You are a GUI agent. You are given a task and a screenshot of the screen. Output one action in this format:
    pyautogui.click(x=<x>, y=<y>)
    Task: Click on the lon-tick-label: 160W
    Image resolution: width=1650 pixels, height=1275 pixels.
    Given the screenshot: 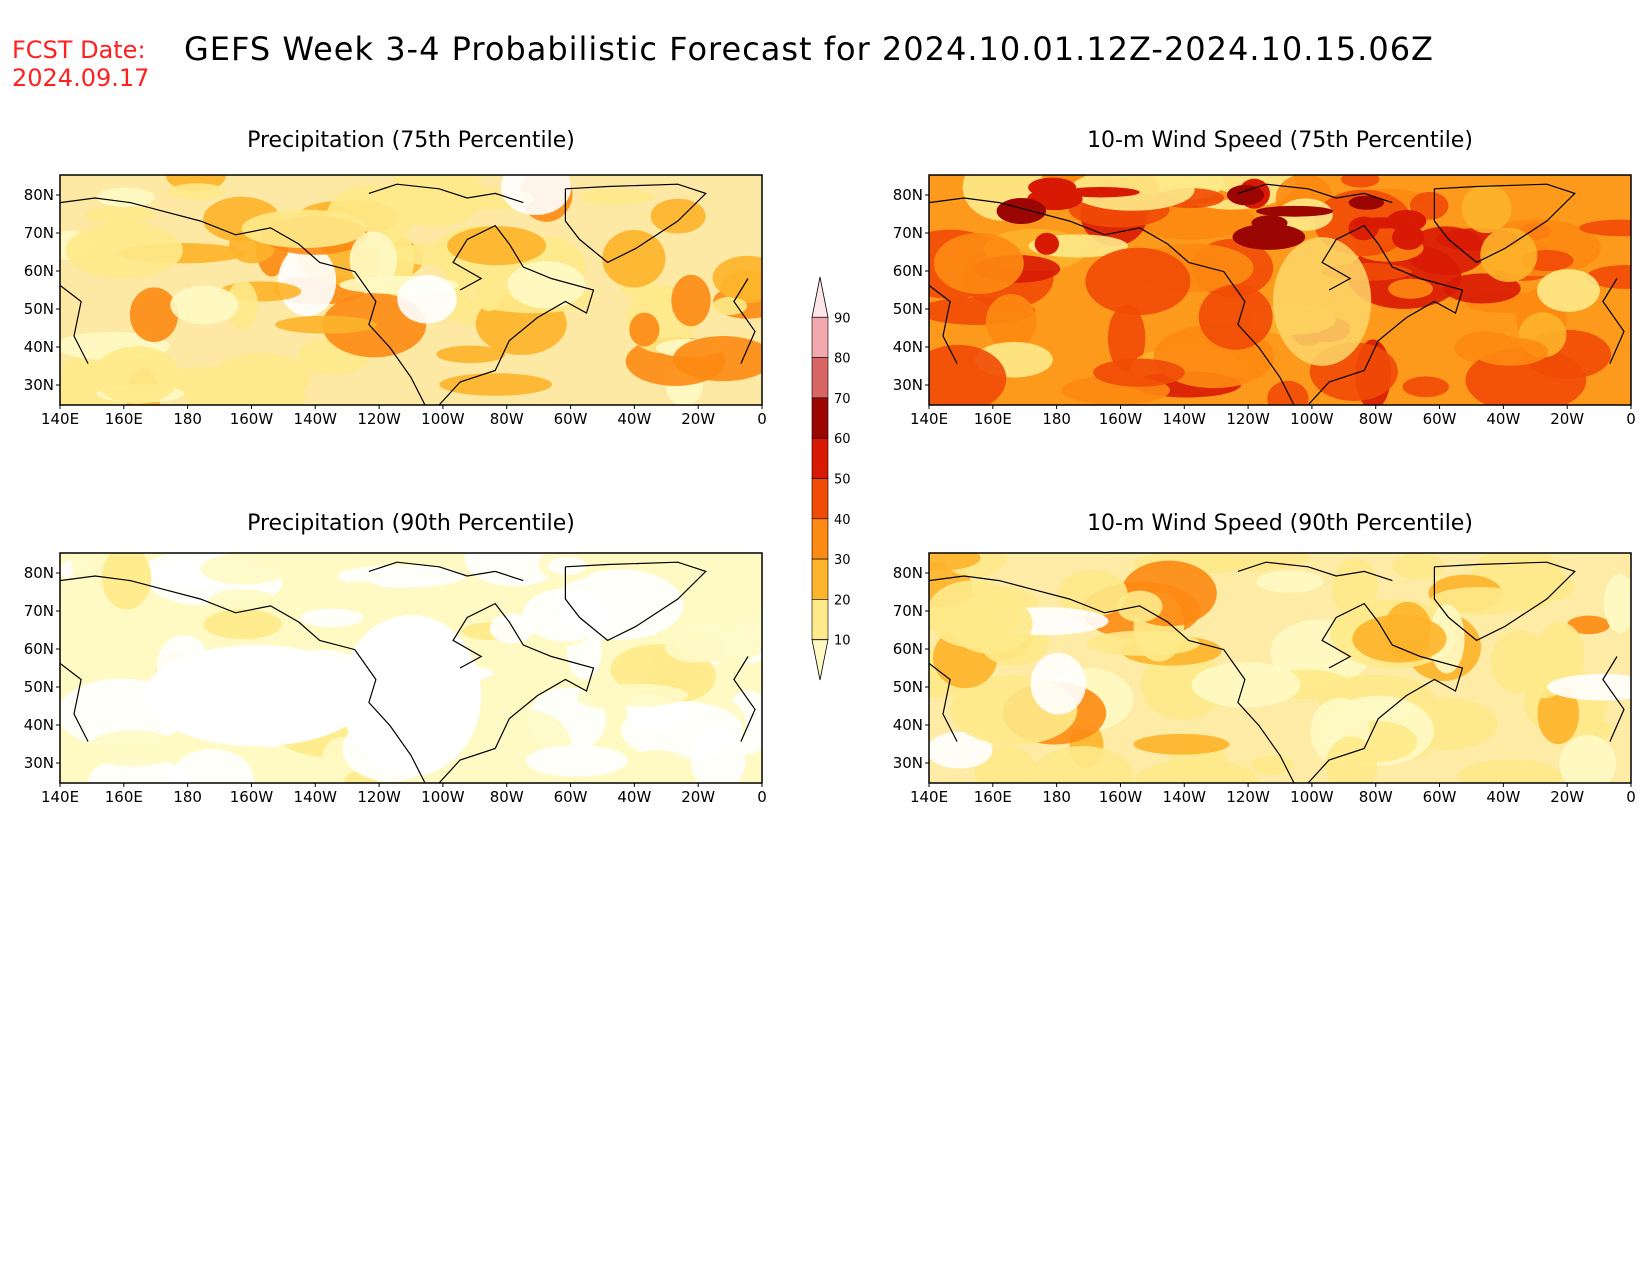 What is the action you would take?
    pyautogui.click(x=1121, y=419)
    